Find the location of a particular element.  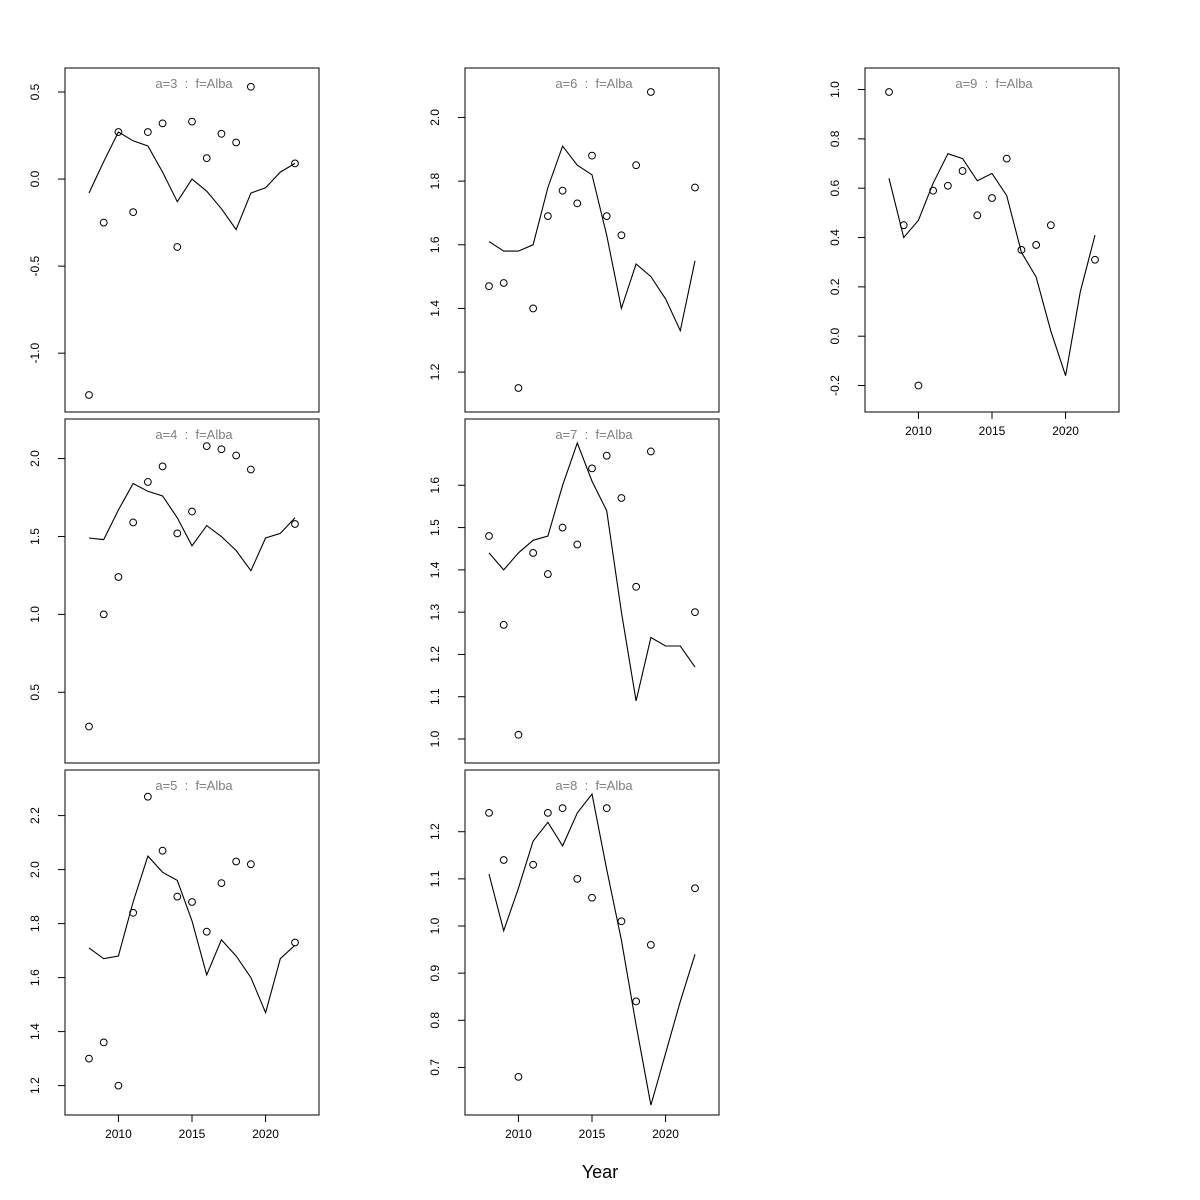

y-tick-label: 1.3 is located at coordinates (435, 611).